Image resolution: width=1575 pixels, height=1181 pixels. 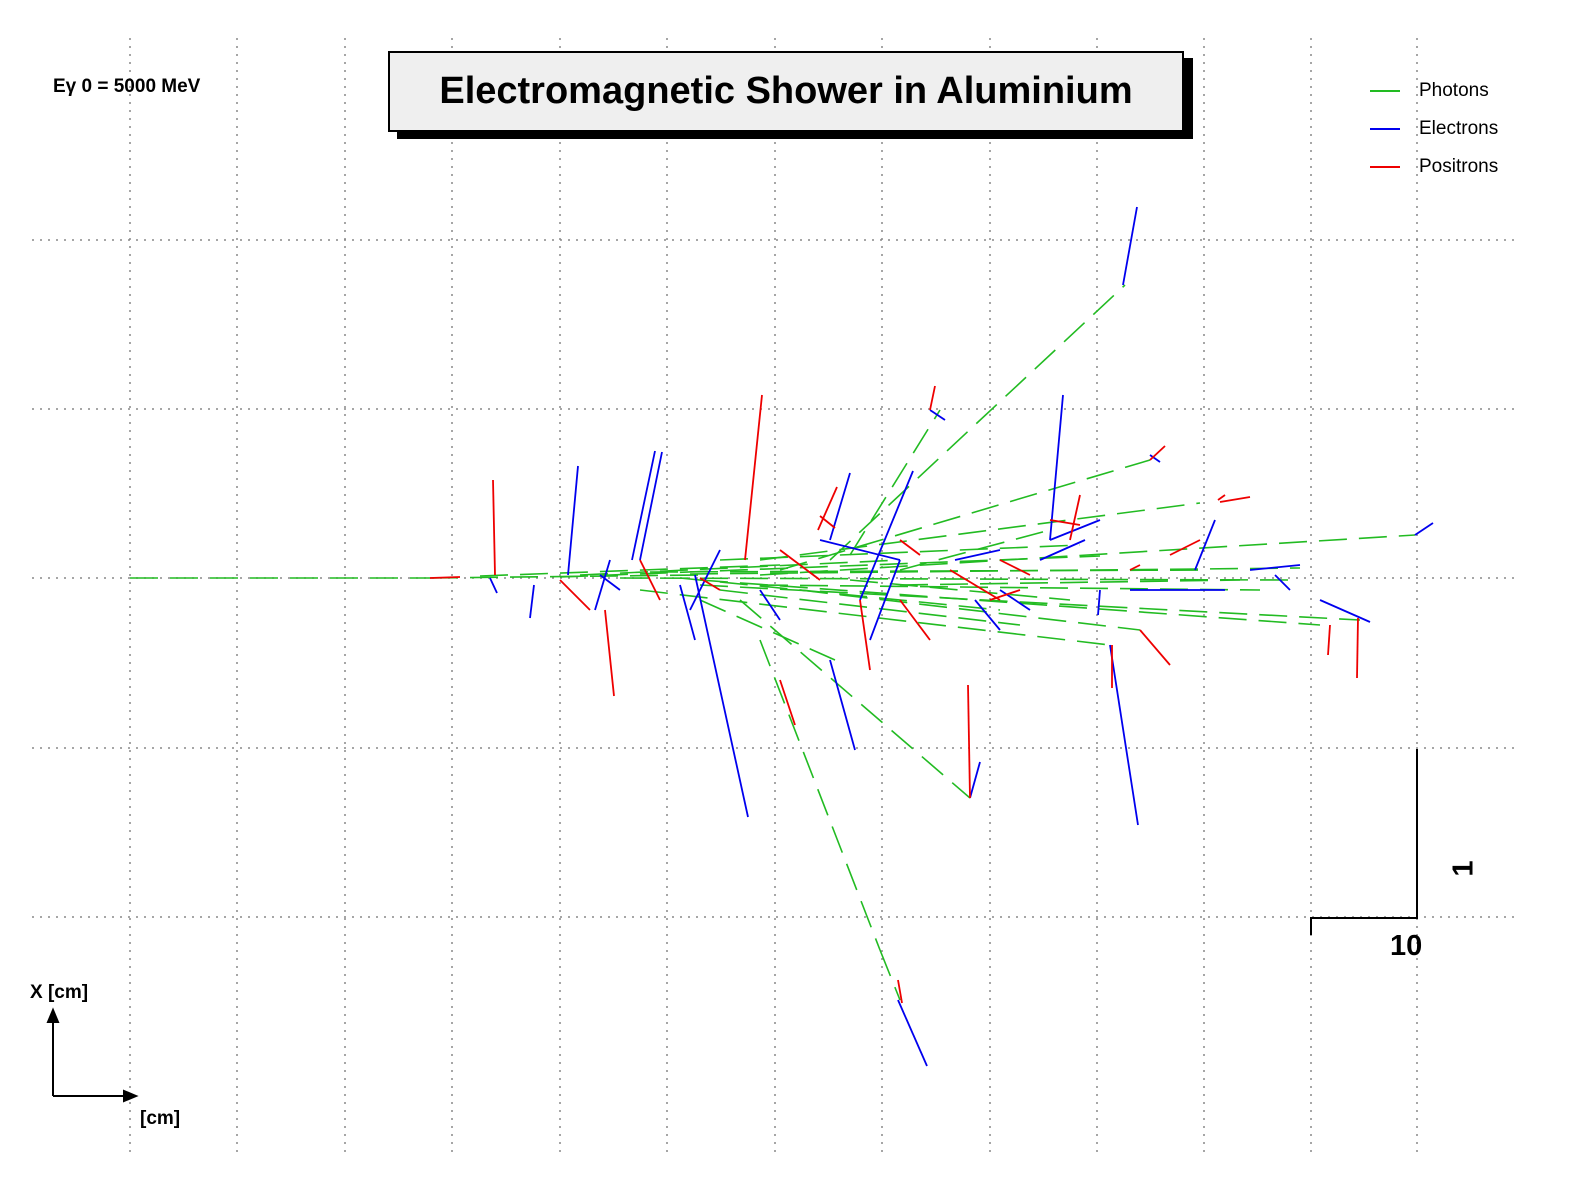 What do you see at coordinates (1459, 128) in the screenshot?
I see `legend-label-electrons: Electrons` at bounding box center [1459, 128].